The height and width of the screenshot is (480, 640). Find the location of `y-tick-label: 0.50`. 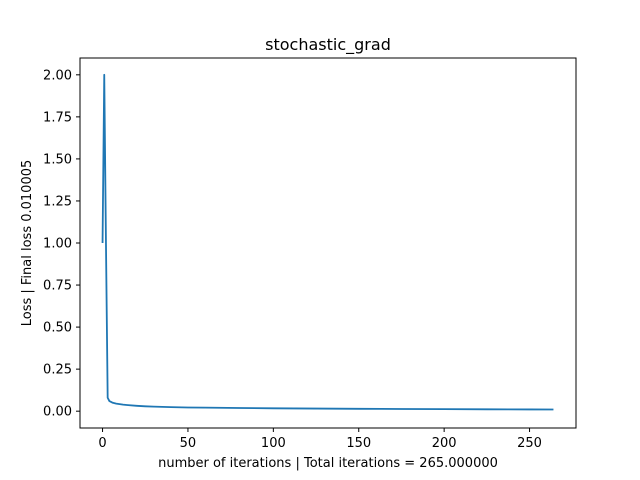

y-tick-label: 0.50 is located at coordinates (57, 328).